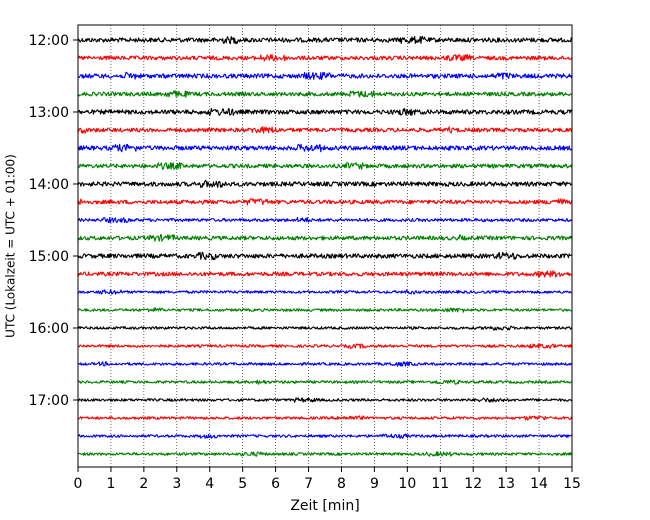  I want to click on x-tick-label: 1, so click(110, 484).